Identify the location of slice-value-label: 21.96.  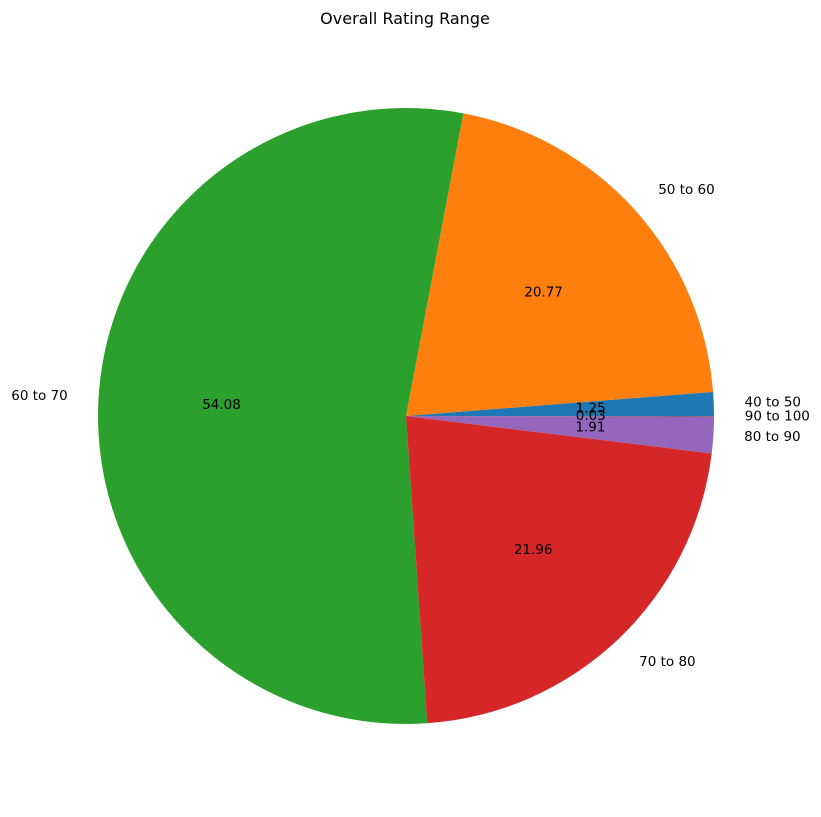
(533, 550).